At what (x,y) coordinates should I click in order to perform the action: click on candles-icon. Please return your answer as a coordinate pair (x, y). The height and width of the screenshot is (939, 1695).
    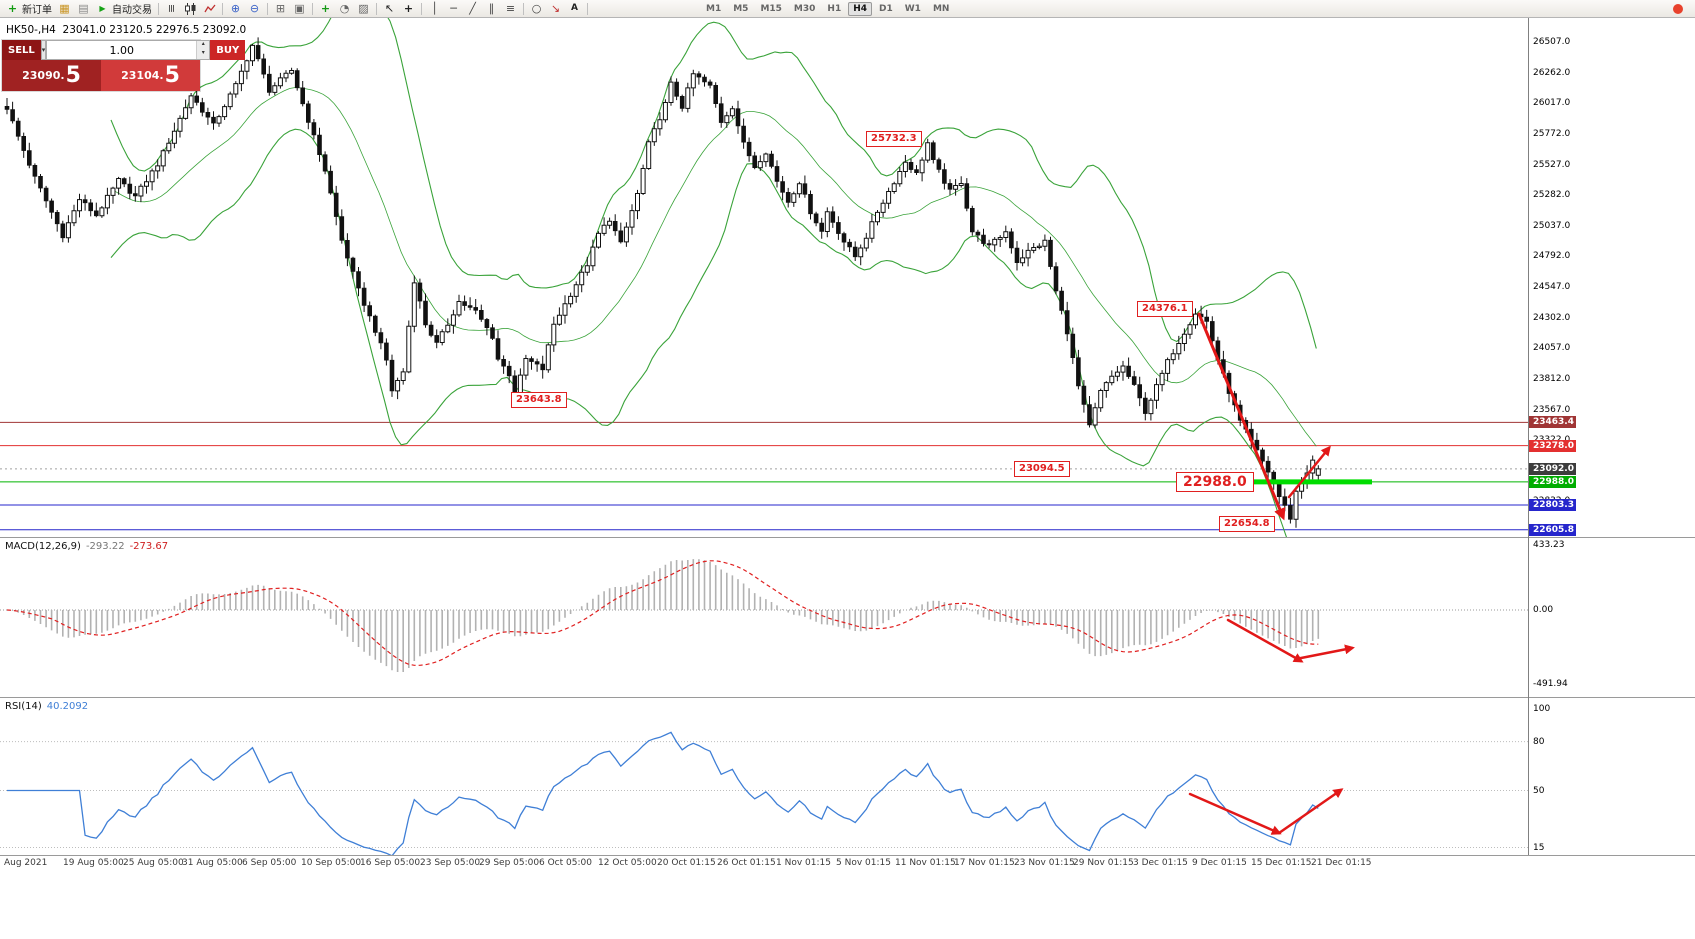
    Looking at the image, I should click on (190, 8).